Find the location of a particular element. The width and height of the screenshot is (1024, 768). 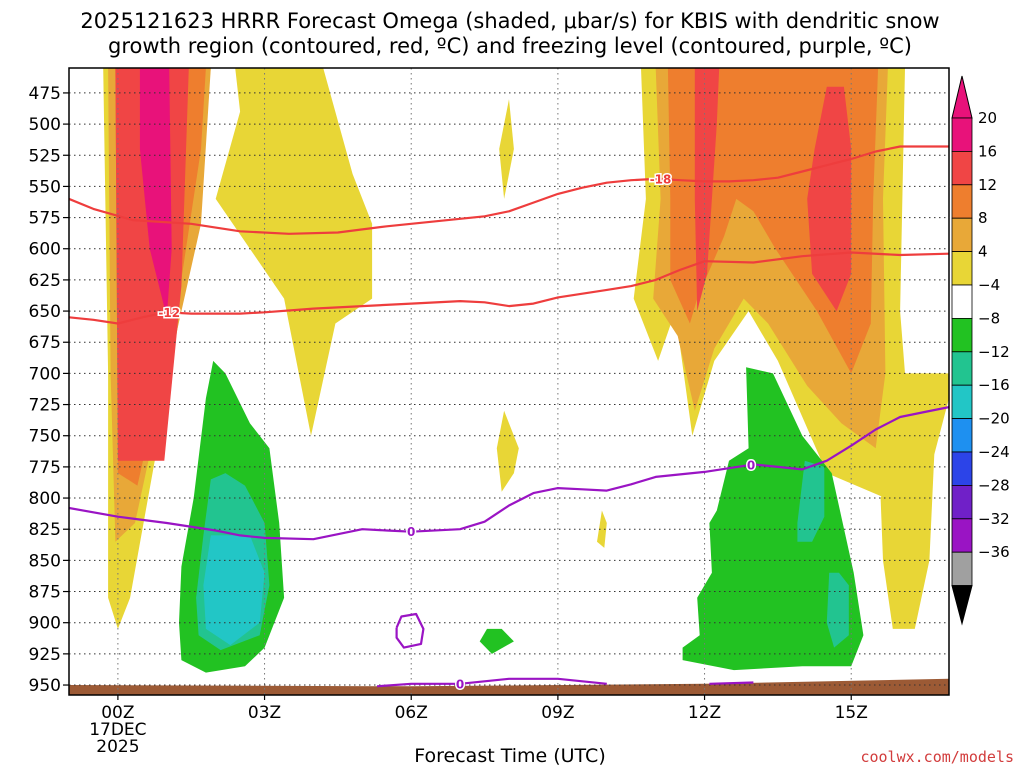

colorbar-label-3: 8 is located at coordinates (983, 218).